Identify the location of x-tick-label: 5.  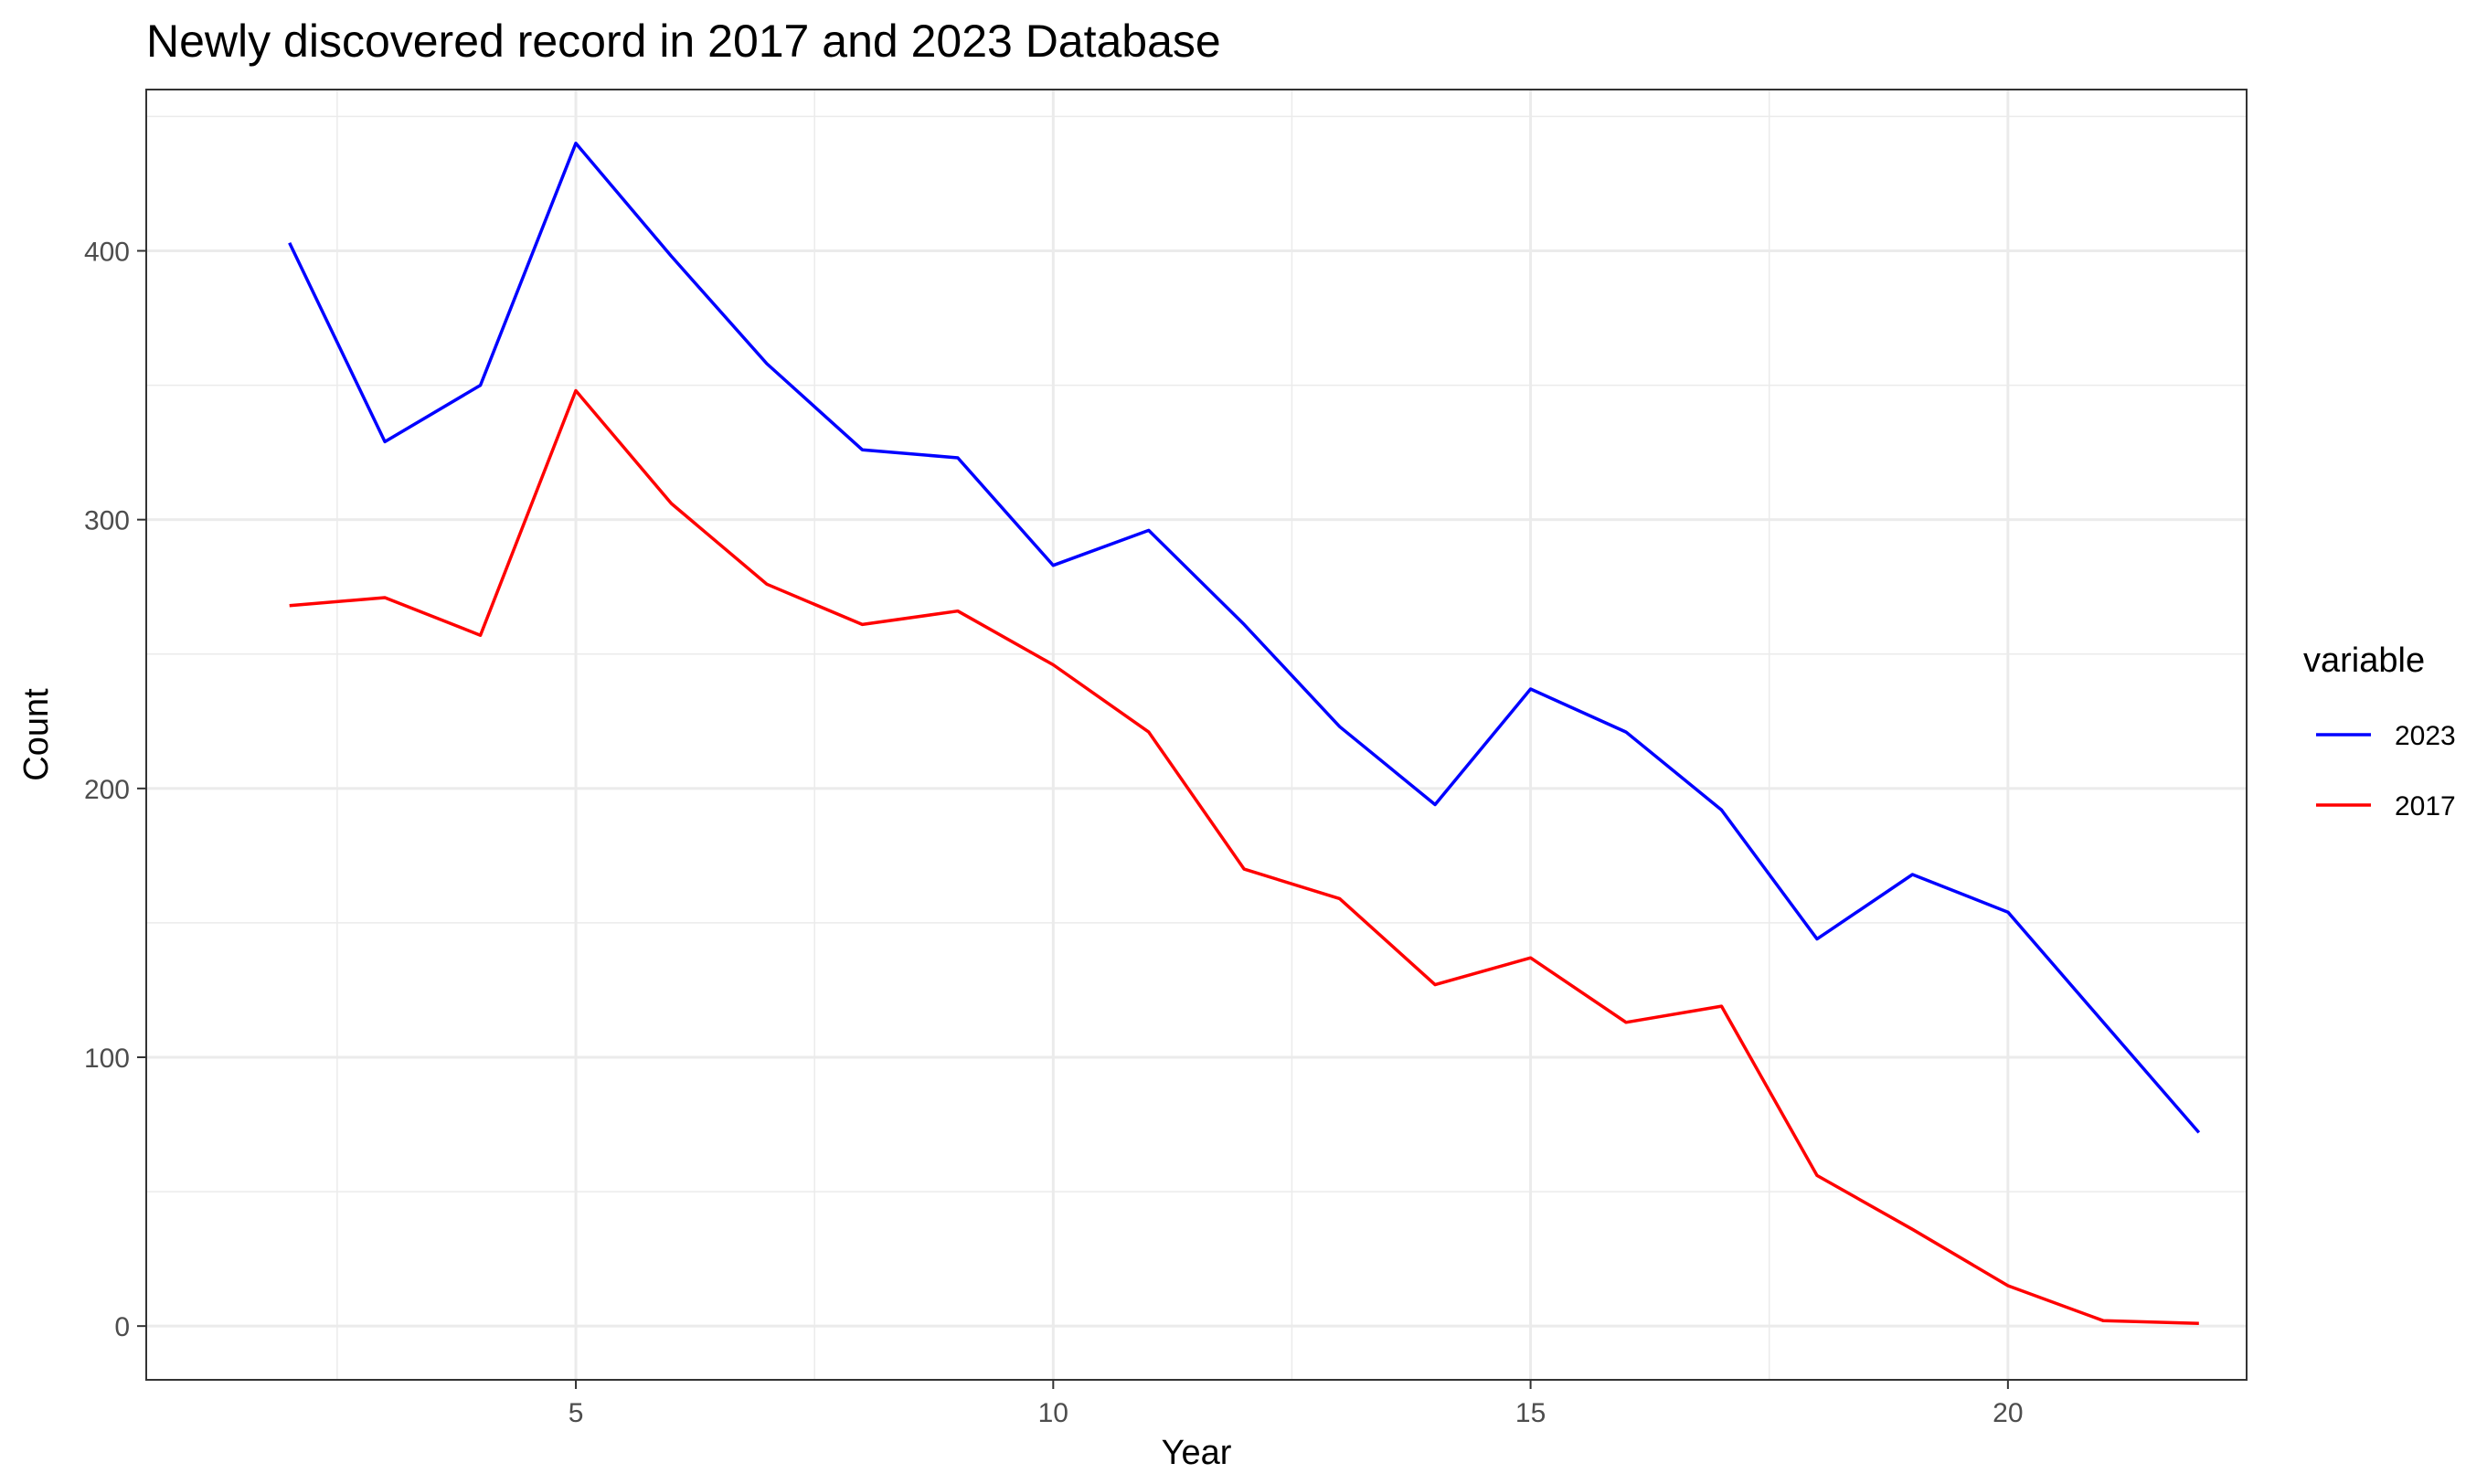
(576, 1413).